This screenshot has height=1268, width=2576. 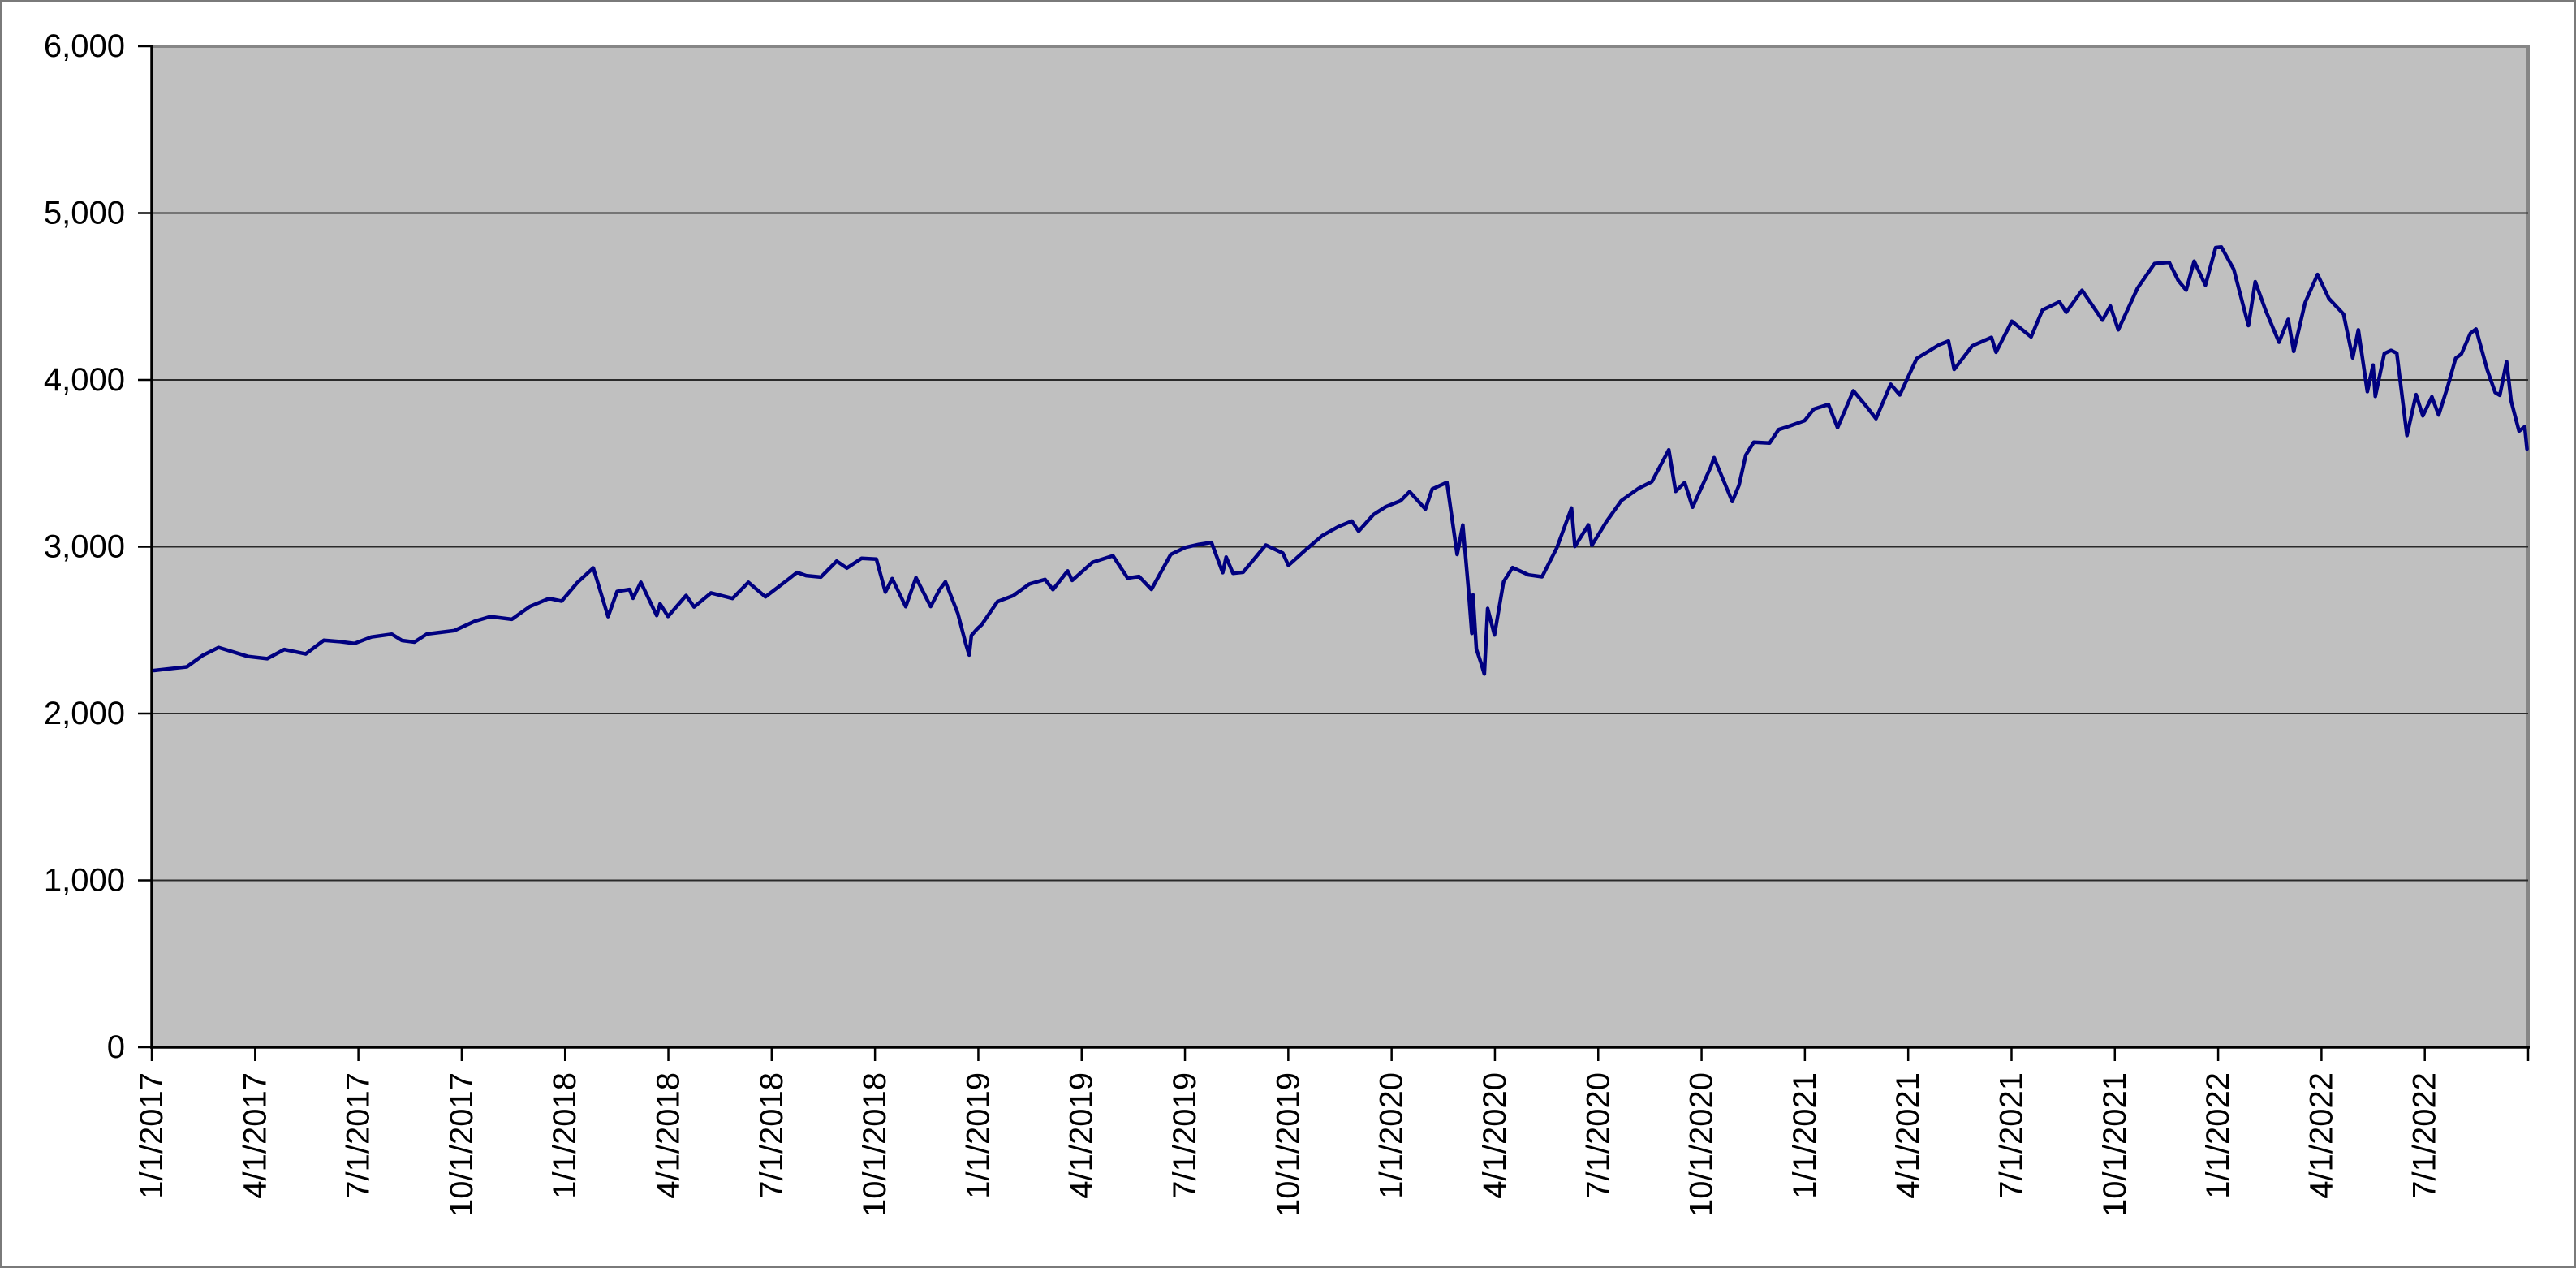 What do you see at coordinates (1598, 1135) in the screenshot?
I see `x-axis-label: 7/1/2020` at bounding box center [1598, 1135].